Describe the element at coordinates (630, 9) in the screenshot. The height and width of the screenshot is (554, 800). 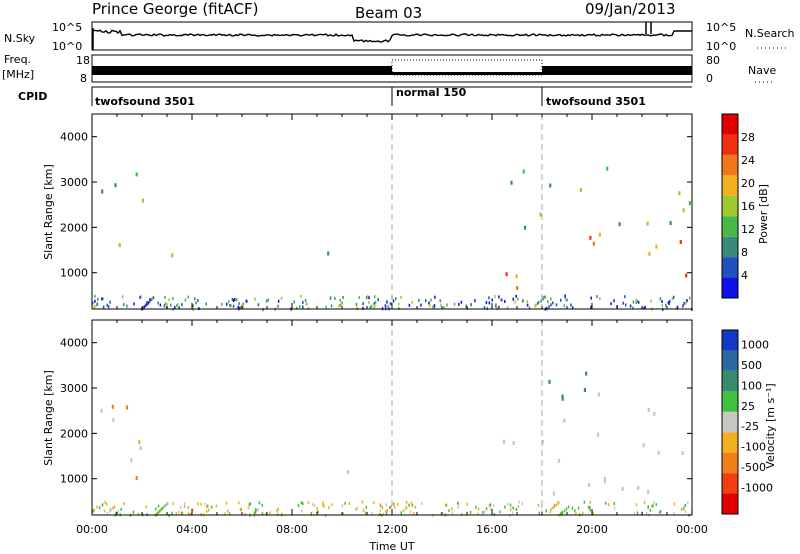
I see `date-title: 09/Jan/2013` at that location.